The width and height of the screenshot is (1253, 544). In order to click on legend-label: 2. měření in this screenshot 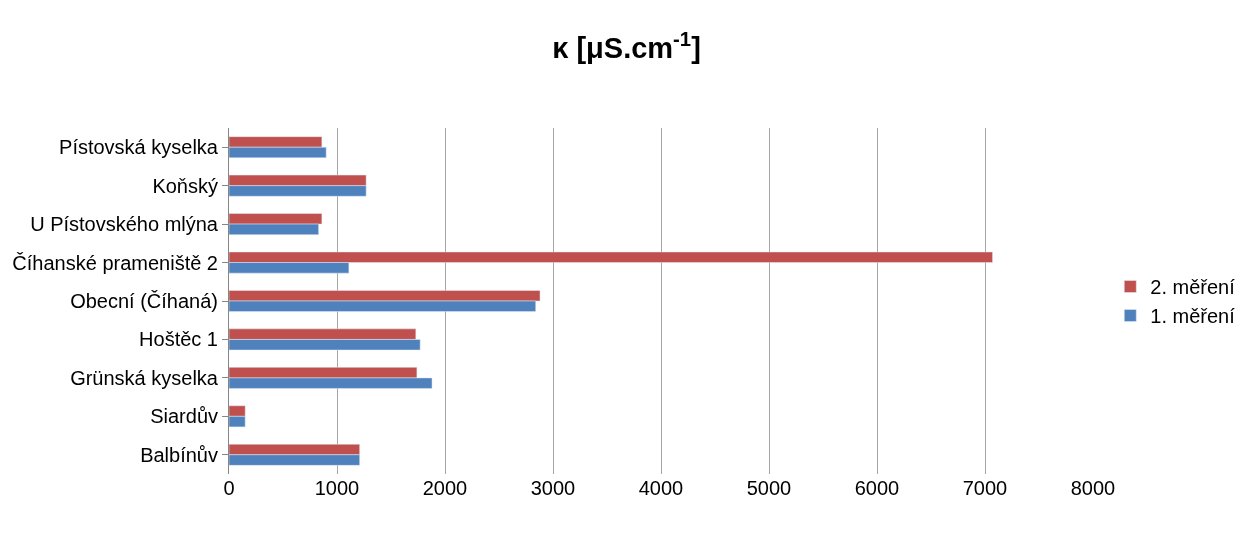, I will do `click(1193, 287)`.